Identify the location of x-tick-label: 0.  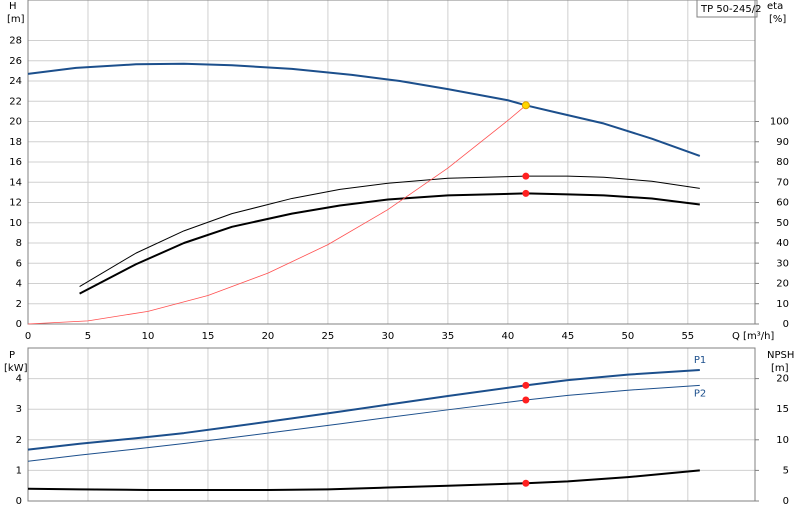
(28, 336).